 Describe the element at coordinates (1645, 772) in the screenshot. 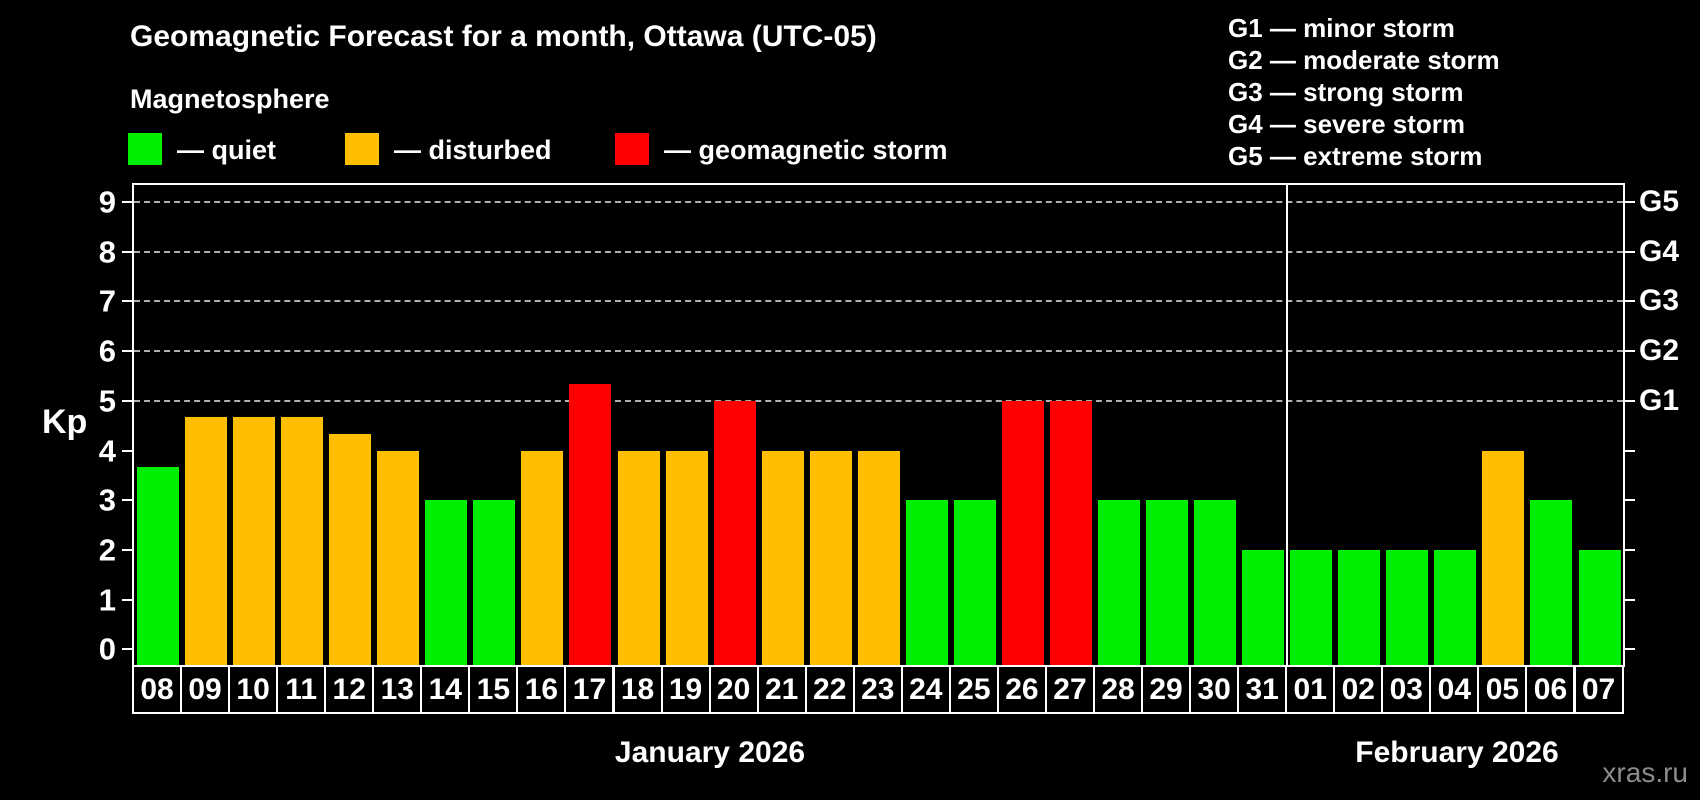

I see `watermark: xras.ru` at that location.